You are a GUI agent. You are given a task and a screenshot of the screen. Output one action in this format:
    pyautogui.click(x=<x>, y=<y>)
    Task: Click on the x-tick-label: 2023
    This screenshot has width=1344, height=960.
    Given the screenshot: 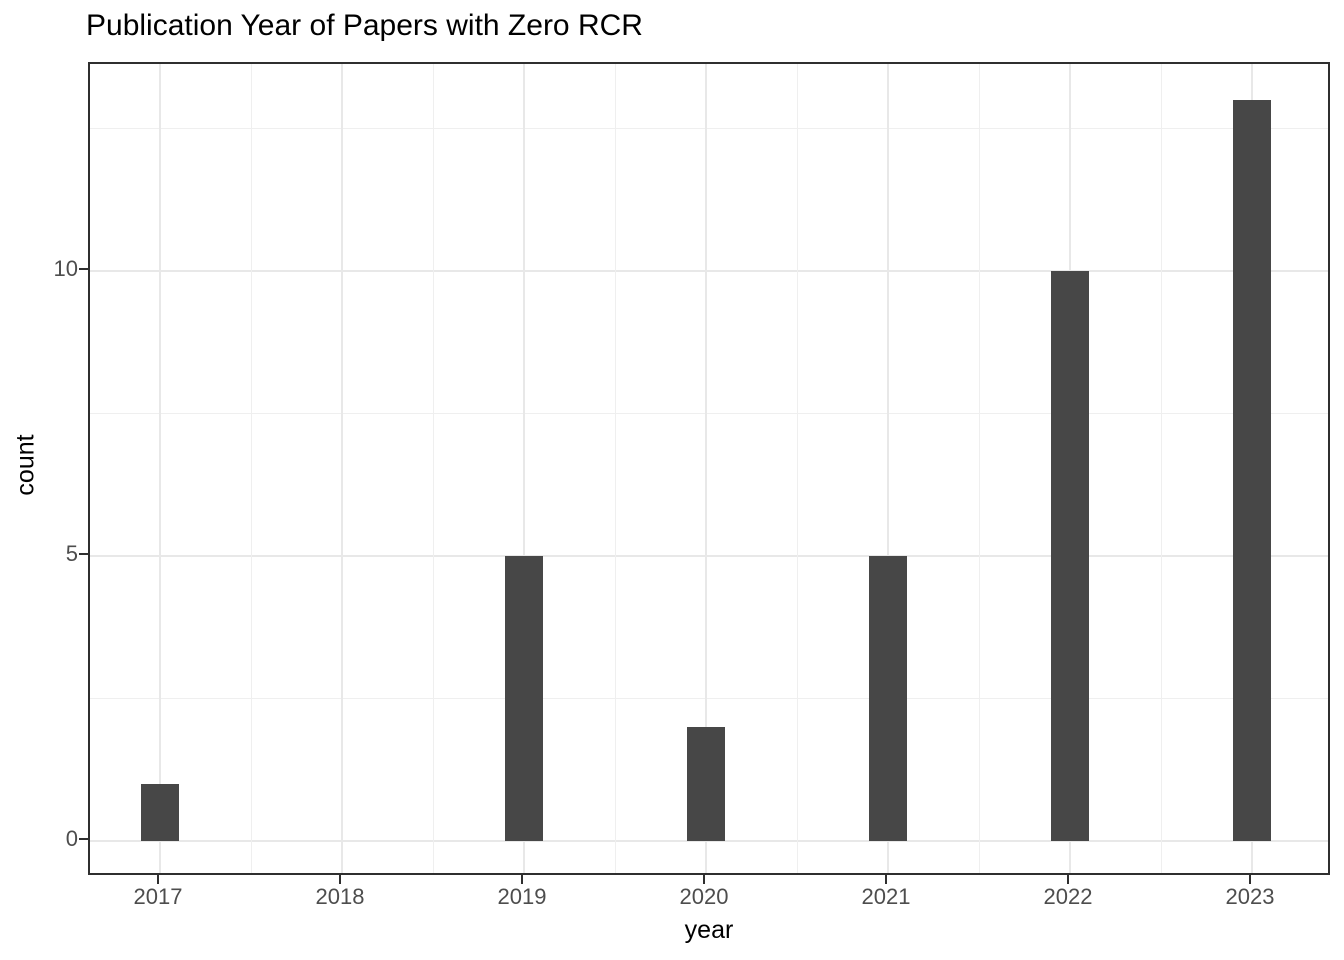 What is the action you would take?
    pyautogui.click(x=1250, y=896)
    